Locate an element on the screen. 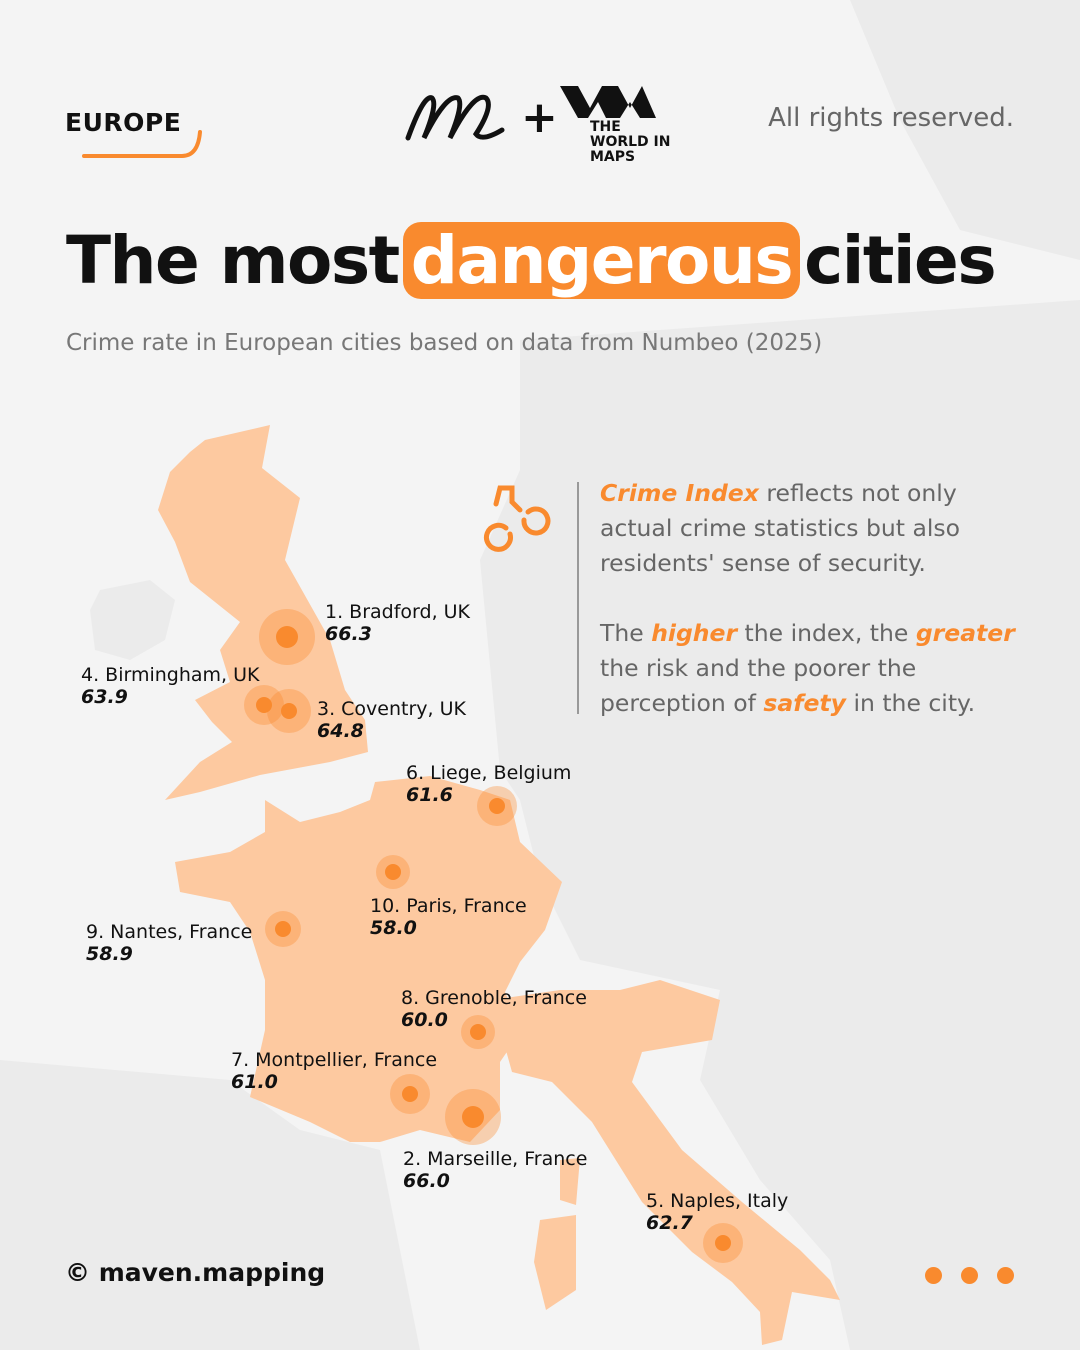 The width and height of the screenshot is (1080, 1350). logo-text: THE WORLD IN MAPS is located at coordinates (630, 142).